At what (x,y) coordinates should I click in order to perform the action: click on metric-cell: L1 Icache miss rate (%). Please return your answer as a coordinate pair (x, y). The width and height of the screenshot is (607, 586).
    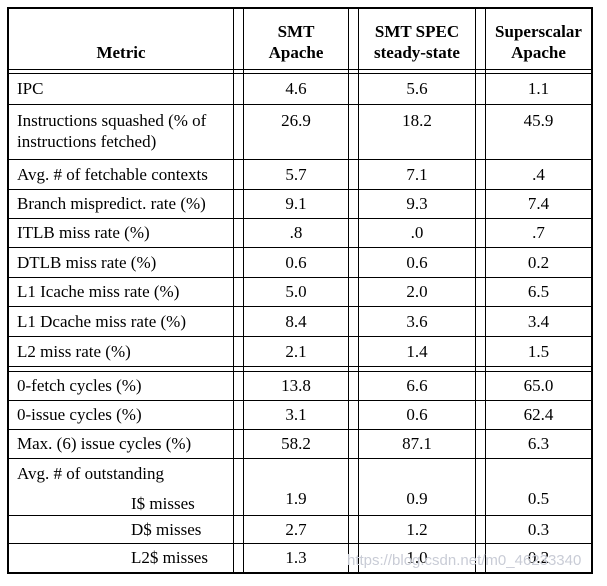
    Looking at the image, I should click on (121, 291).